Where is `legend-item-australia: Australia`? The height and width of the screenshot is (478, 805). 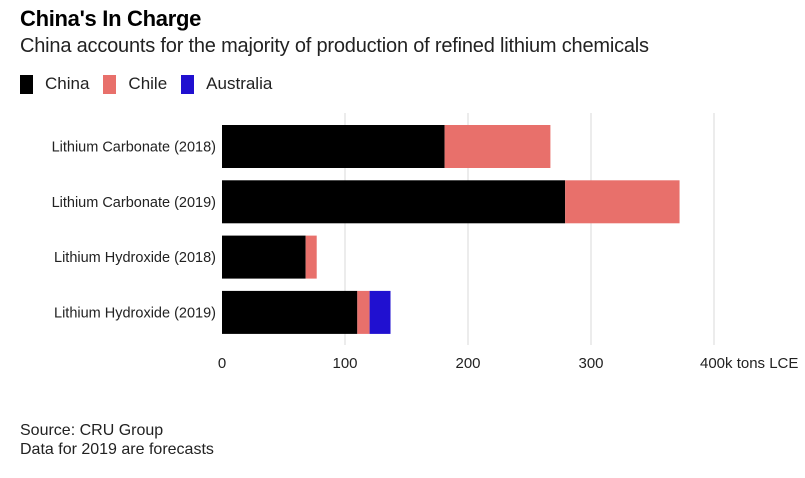
legend-item-australia: Australia is located at coordinates (226, 84).